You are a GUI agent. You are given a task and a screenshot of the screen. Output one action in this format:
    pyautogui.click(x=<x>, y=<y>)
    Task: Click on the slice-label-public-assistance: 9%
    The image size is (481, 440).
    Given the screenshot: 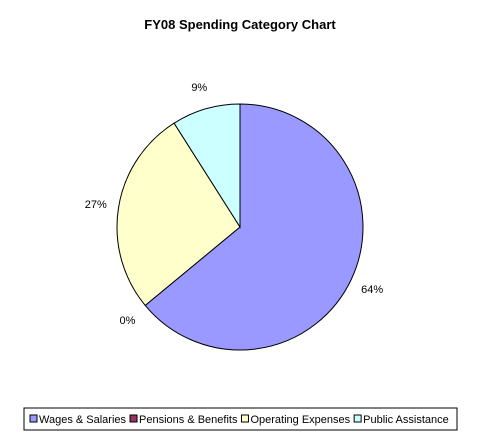 What is the action you would take?
    pyautogui.click(x=199, y=88)
    